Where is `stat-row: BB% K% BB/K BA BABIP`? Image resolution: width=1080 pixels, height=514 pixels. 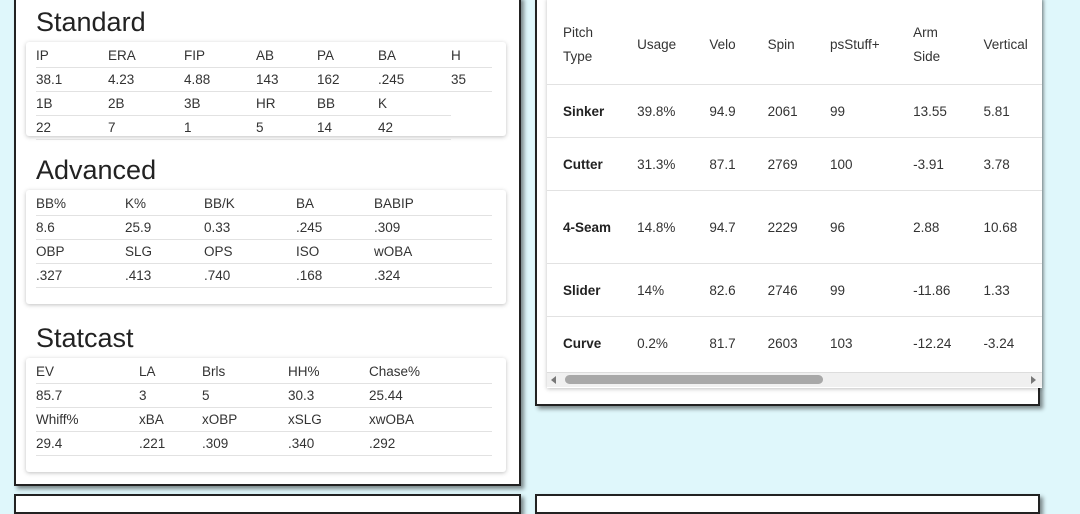 stat-row: BB% K% BB/K BA BABIP is located at coordinates (264, 204).